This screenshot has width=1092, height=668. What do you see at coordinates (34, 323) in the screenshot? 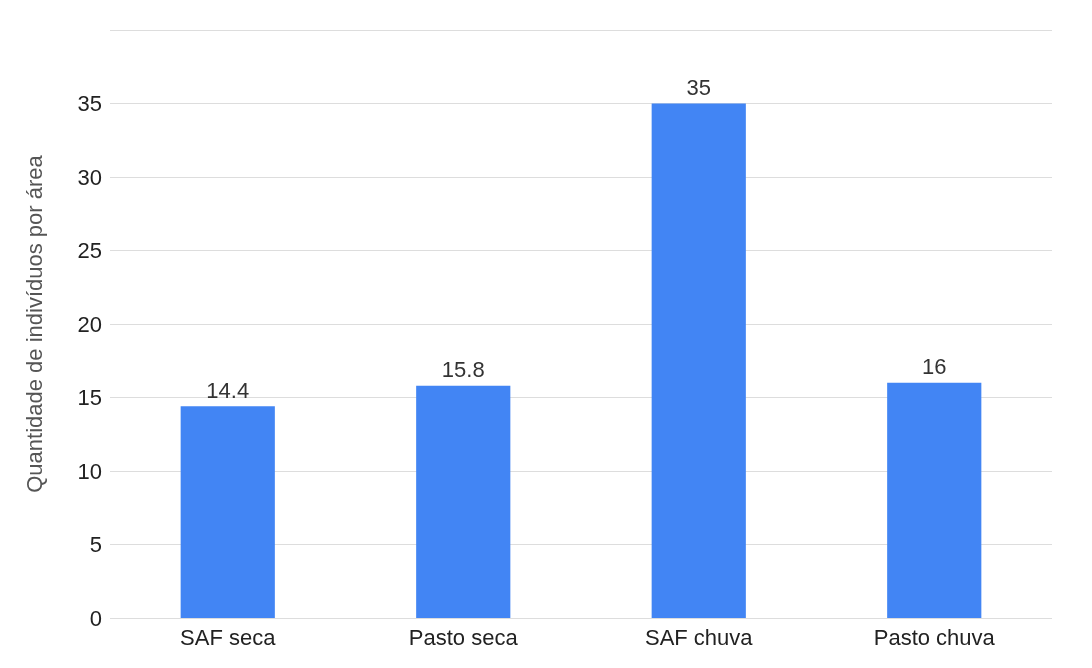
I see `y-axis-title: Quantidade de indivíduos por área` at bounding box center [34, 323].